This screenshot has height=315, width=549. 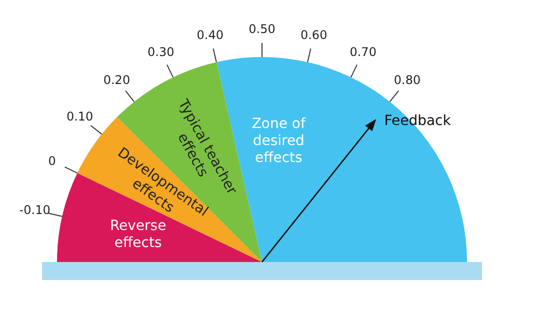 What do you see at coordinates (161, 52) in the screenshot?
I see `text: 0.30` at bounding box center [161, 52].